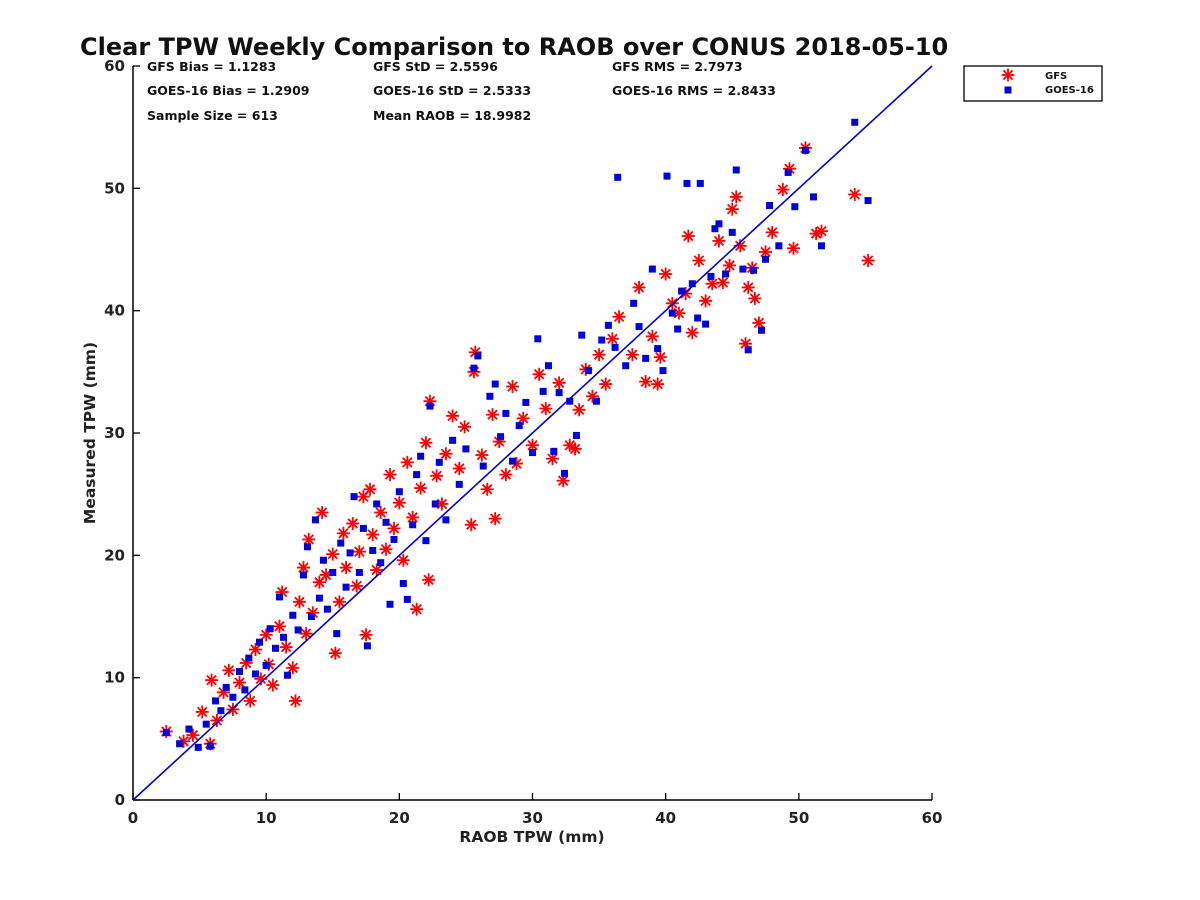  Describe the element at coordinates (1008, 90) in the screenshot. I see `legend-goes16-square` at that location.